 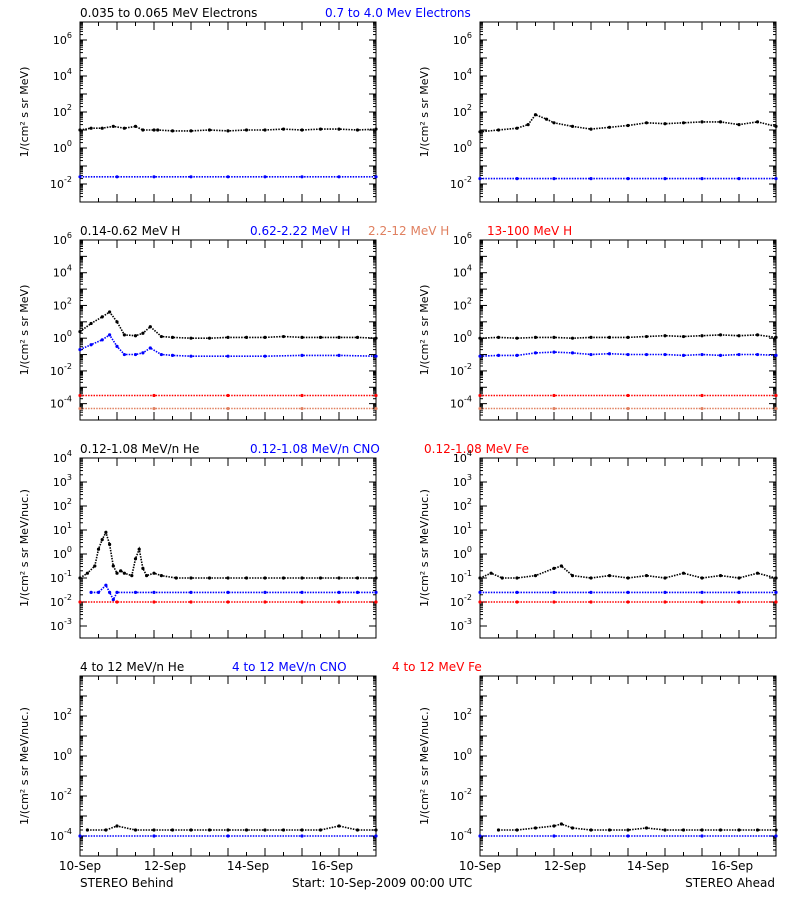 I want to click on legend-label-protons-0: 0.14-0.62 MeV H, so click(x=130, y=231).